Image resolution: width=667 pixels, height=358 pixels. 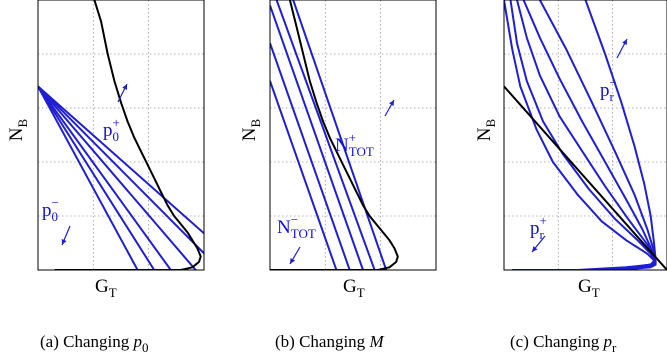 I want to click on panel-b-annotation-ntot-plus: N+ TOT, so click(x=354, y=144).